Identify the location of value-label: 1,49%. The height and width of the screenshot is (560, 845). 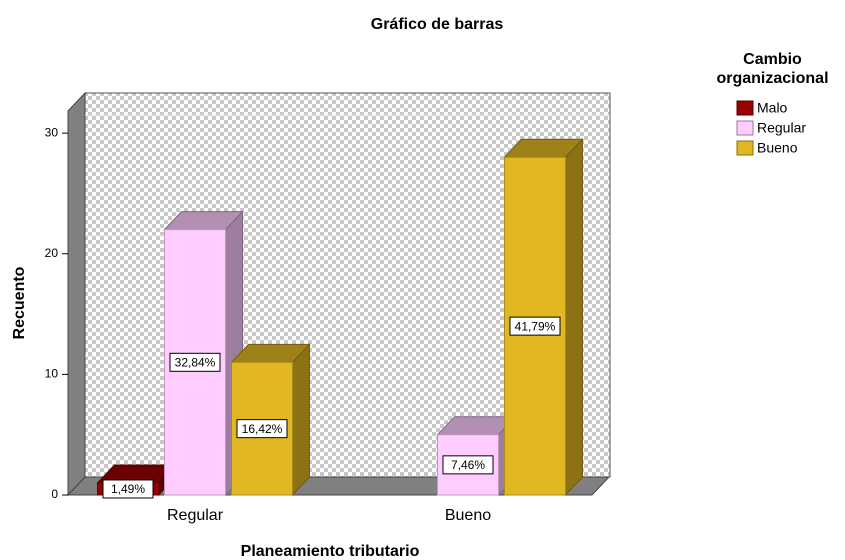
(128, 489).